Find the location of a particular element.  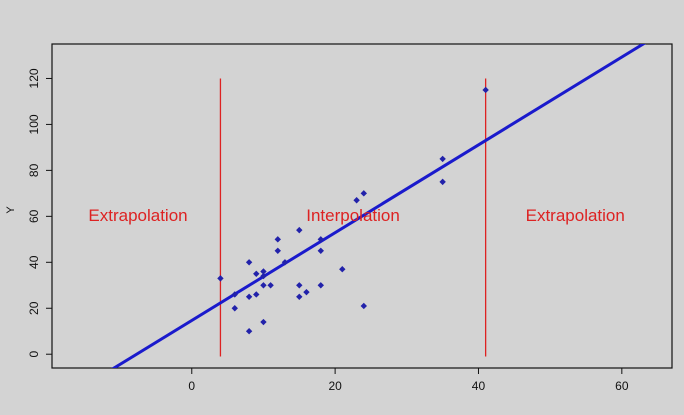

x-tick-label: 20 is located at coordinates (335, 386).